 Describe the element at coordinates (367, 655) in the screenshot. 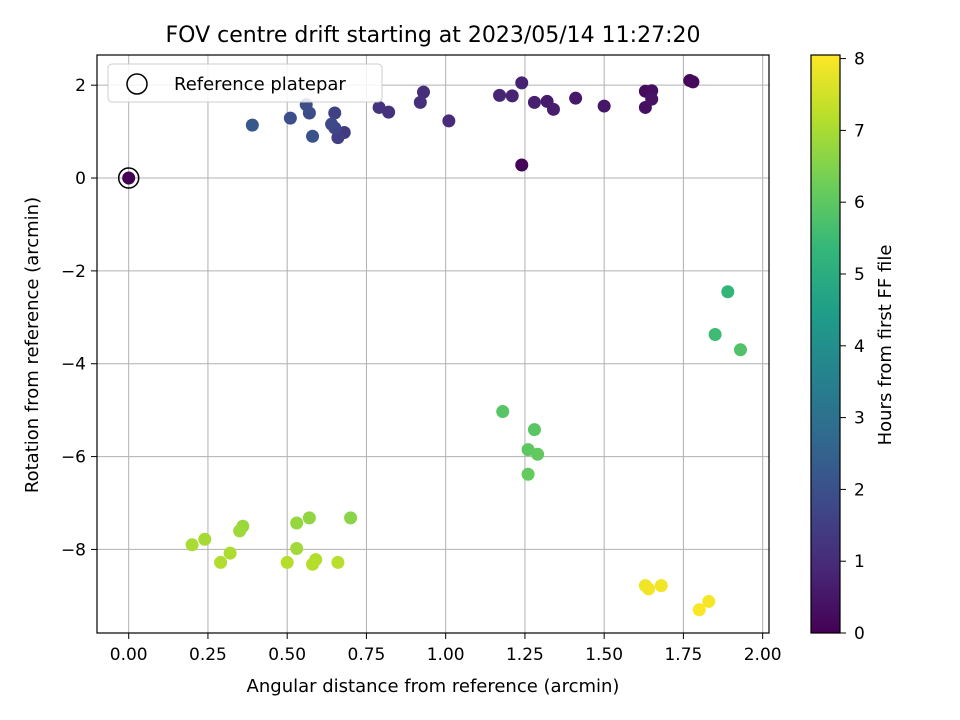

I see `x-tick-label: 0.75` at that location.